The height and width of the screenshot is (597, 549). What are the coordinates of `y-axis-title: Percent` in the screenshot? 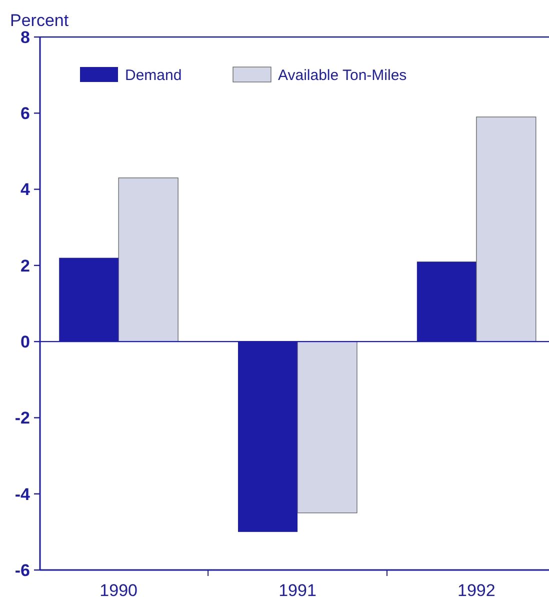 It's located at (39, 20).